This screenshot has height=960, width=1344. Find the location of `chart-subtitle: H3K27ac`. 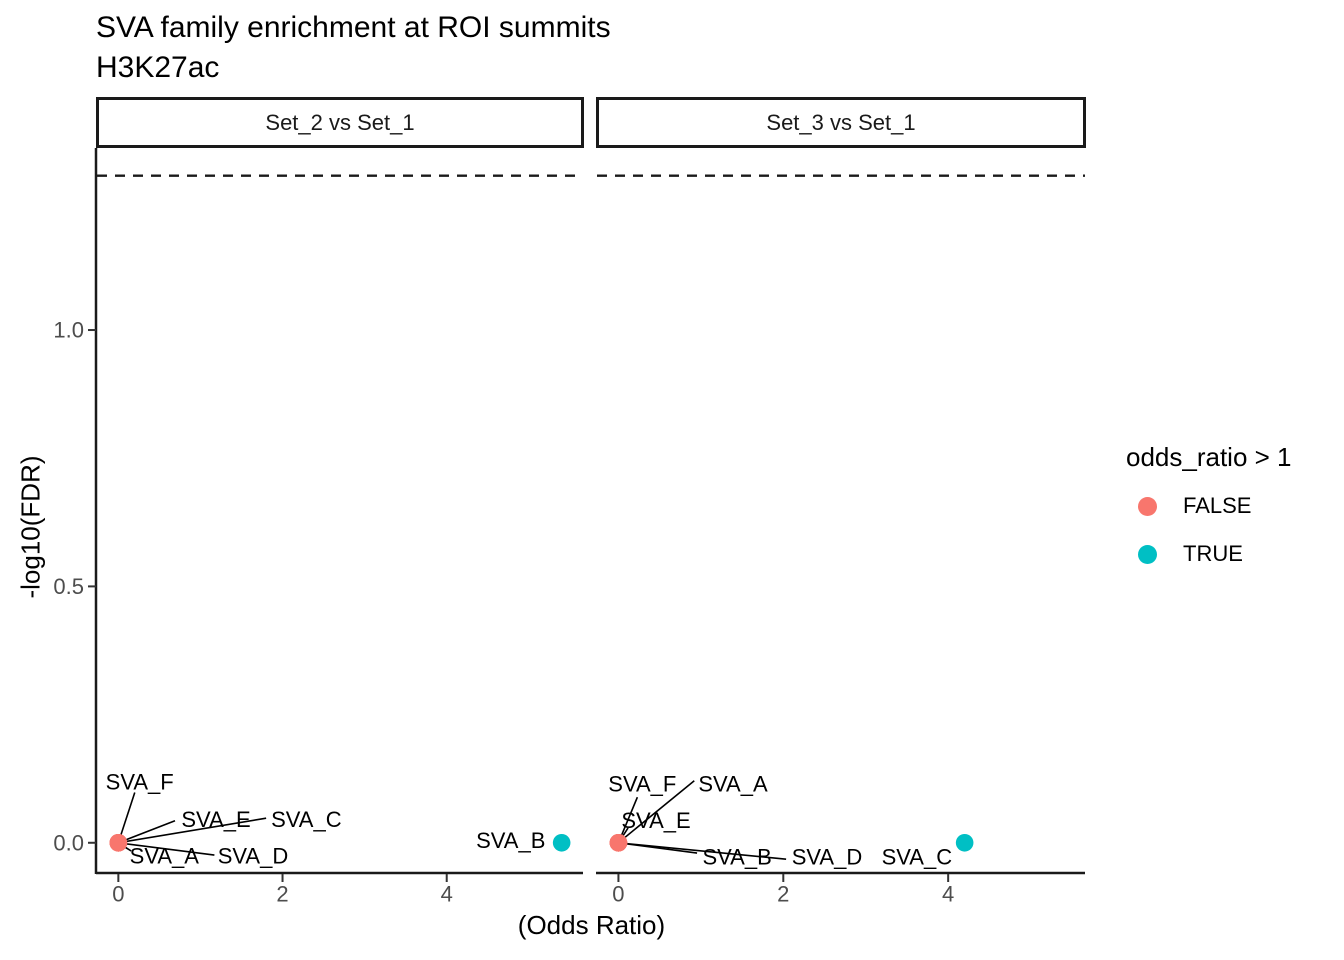

chart-subtitle: H3K27ac is located at coordinates (158, 67).